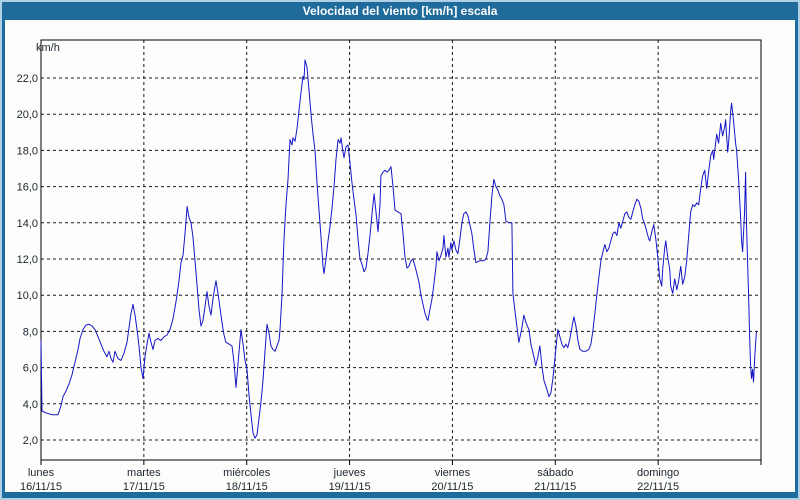  What do you see at coordinates (27, 79) in the screenshot?
I see `y-tick-label: 22,0` at bounding box center [27, 79].